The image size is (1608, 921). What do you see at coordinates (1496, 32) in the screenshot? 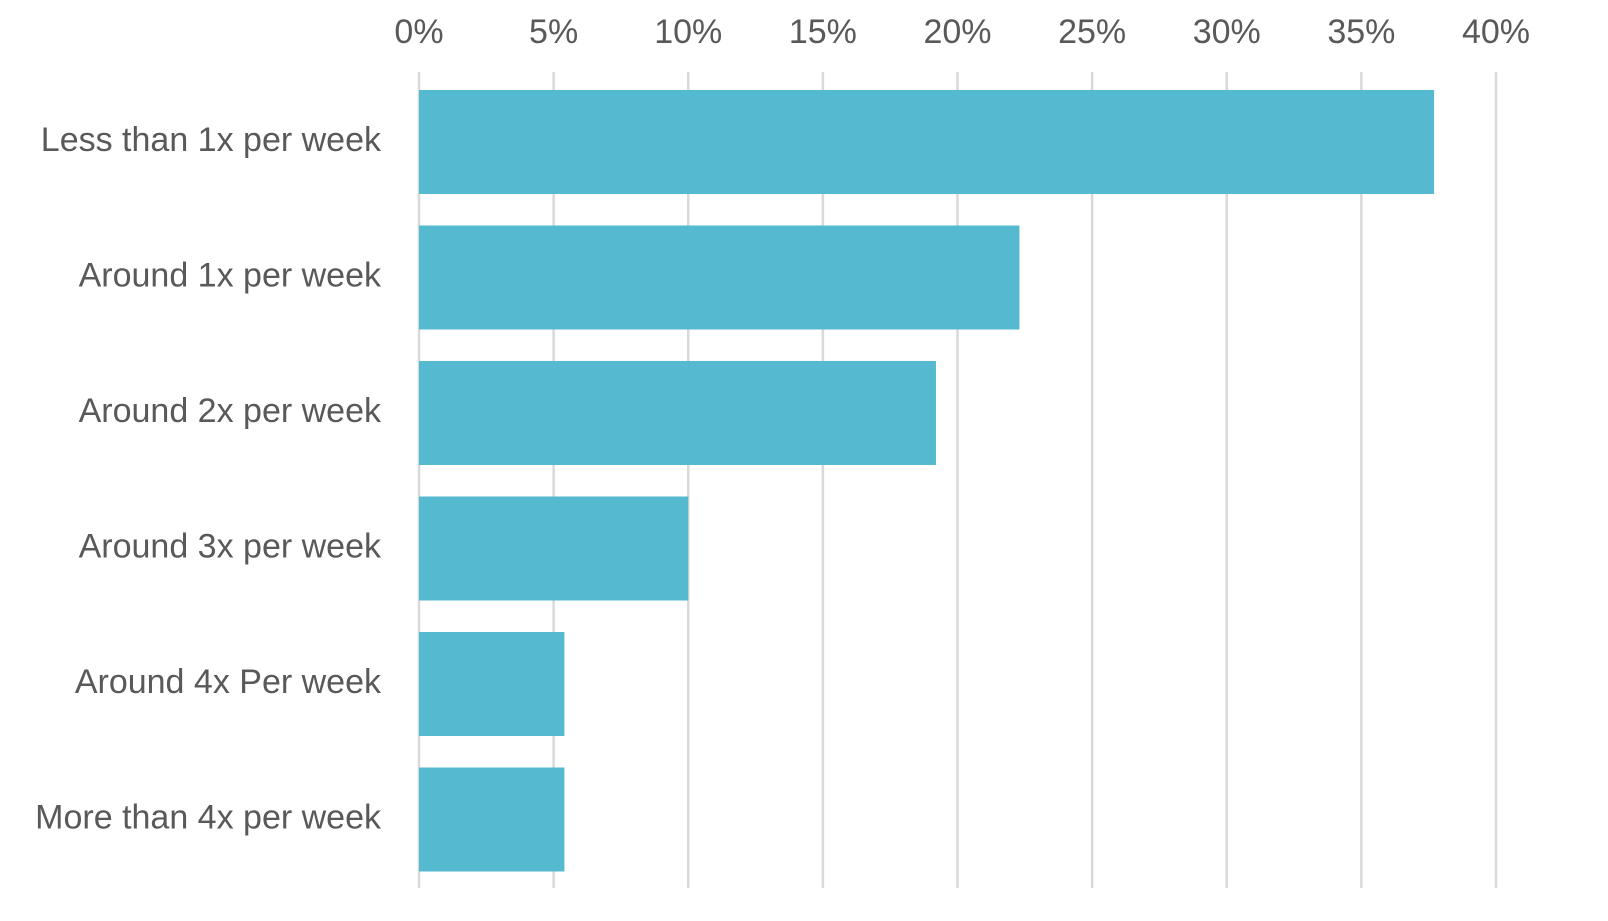
I see `x-tick-label: 40%` at bounding box center [1496, 32].